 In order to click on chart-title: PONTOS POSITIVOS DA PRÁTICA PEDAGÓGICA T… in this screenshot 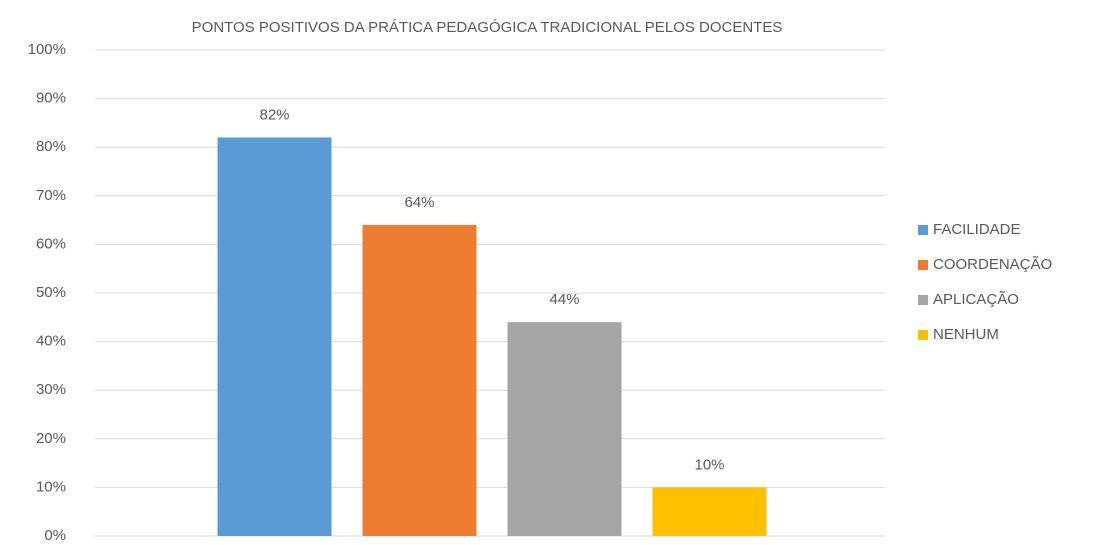, I will do `click(487, 27)`.